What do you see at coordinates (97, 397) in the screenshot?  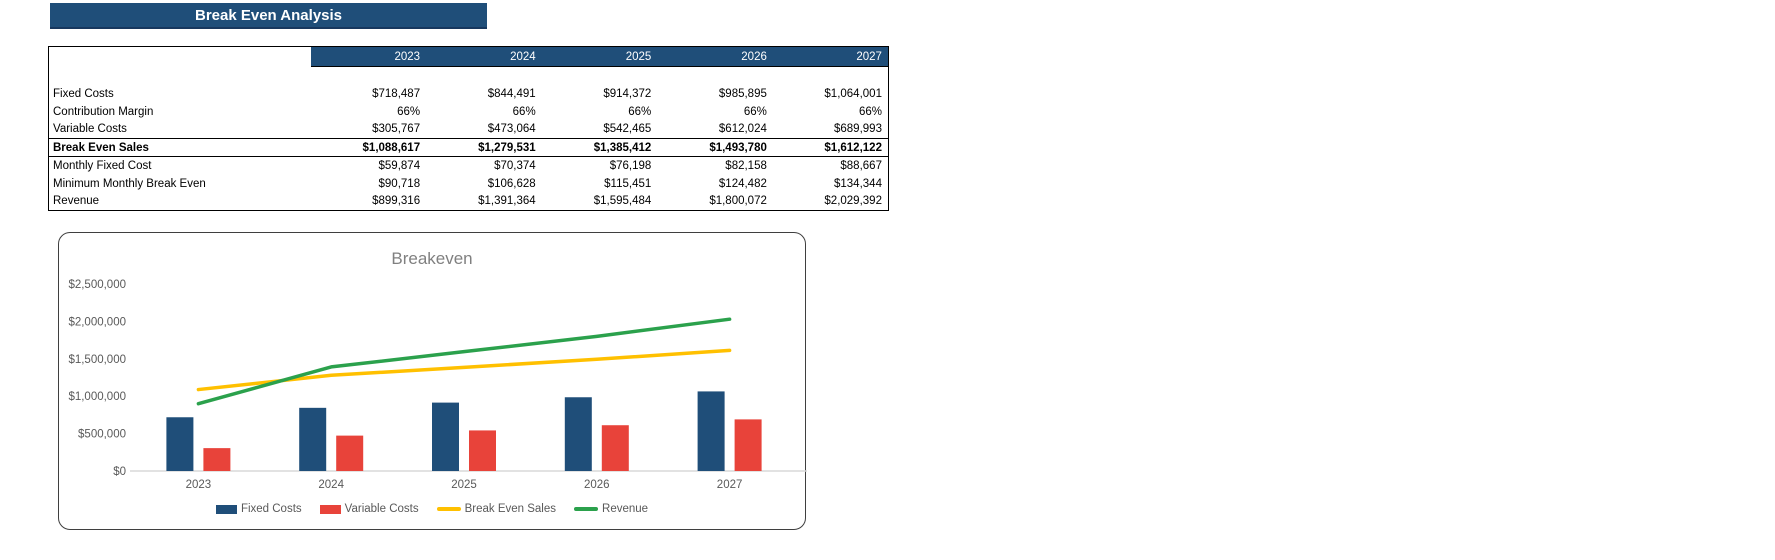 I see `y-tick-label: $1,000,000` at bounding box center [97, 397].